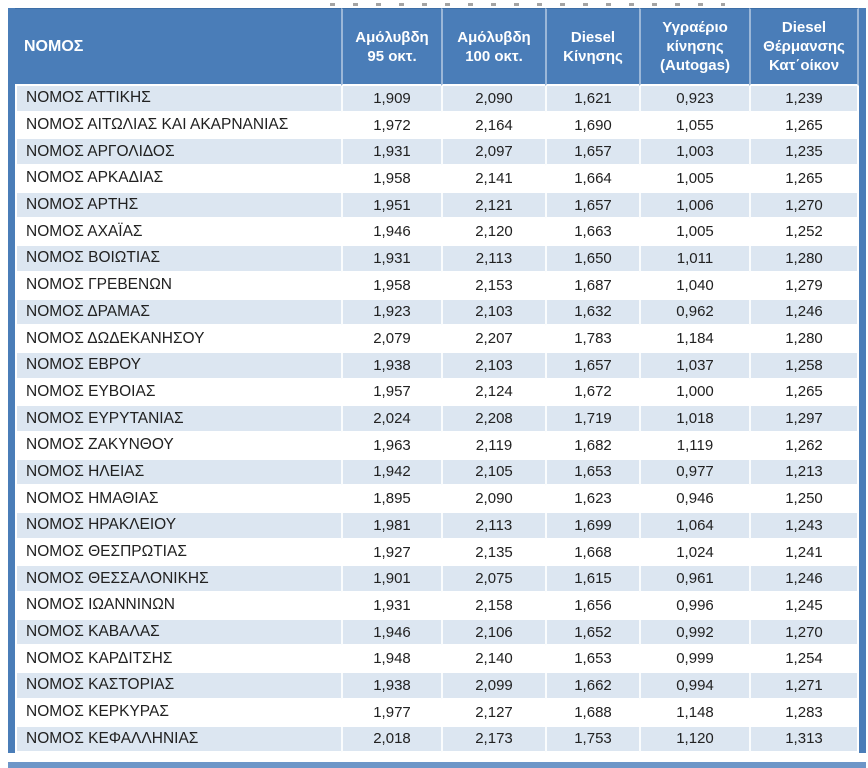 The image size is (868, 768). What do you see at coordinates (592, 499) in the screenshot?
I see `cell-diesel: 1,623` at bounding box center [592, 499].